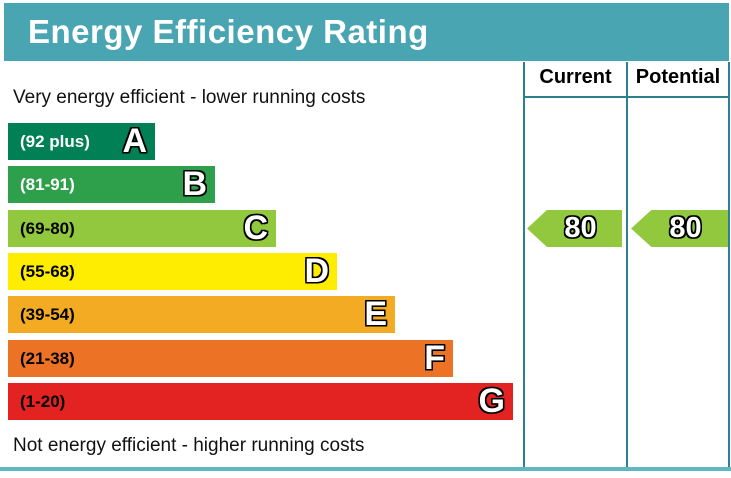  I want to click on band-range-label: (39-54), so click(47, 314).